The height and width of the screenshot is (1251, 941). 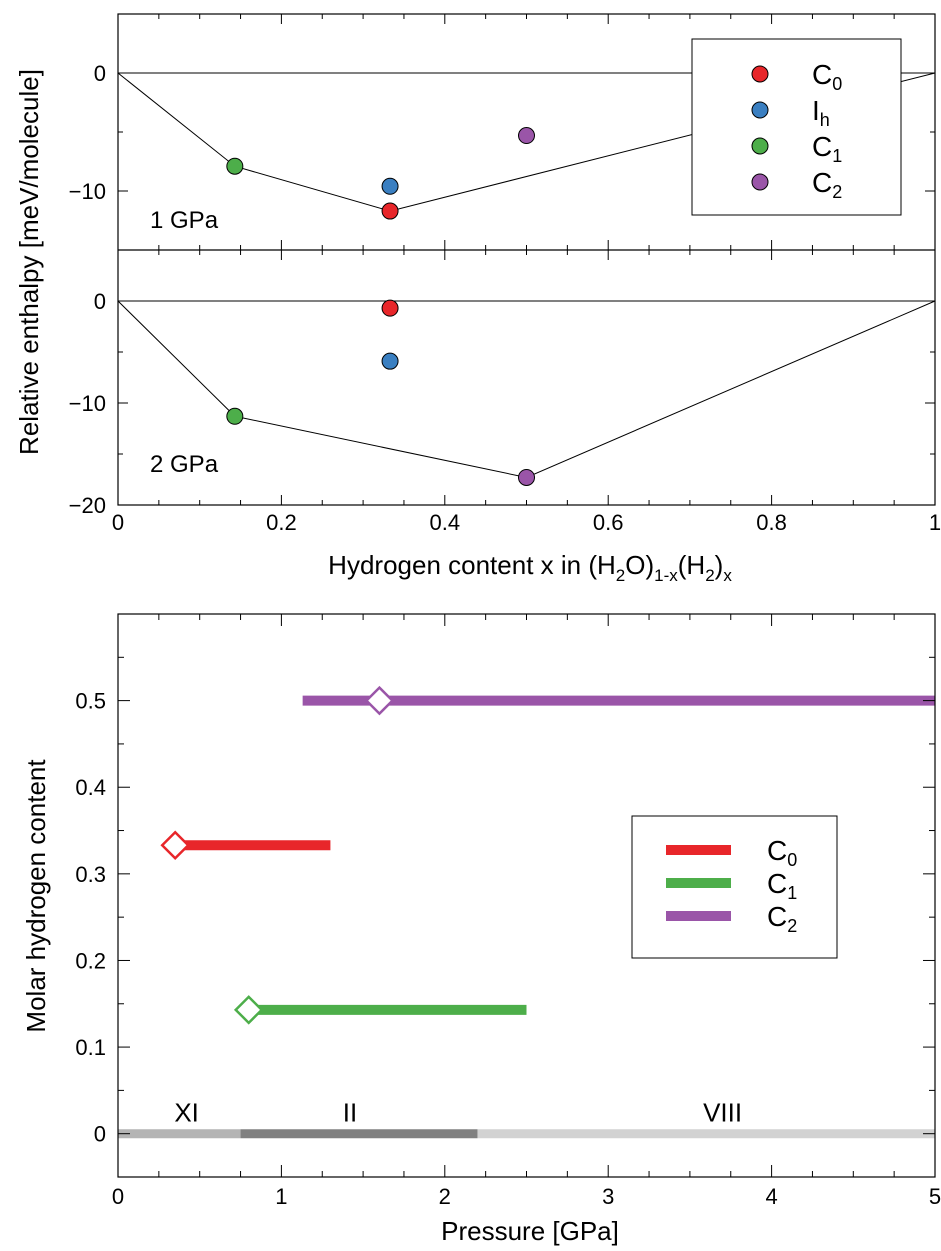 What do you see at coordinates (281, 522) in the screenshot?
I see `top-xtick-label: 0.2` at bounding box center [281, 522].